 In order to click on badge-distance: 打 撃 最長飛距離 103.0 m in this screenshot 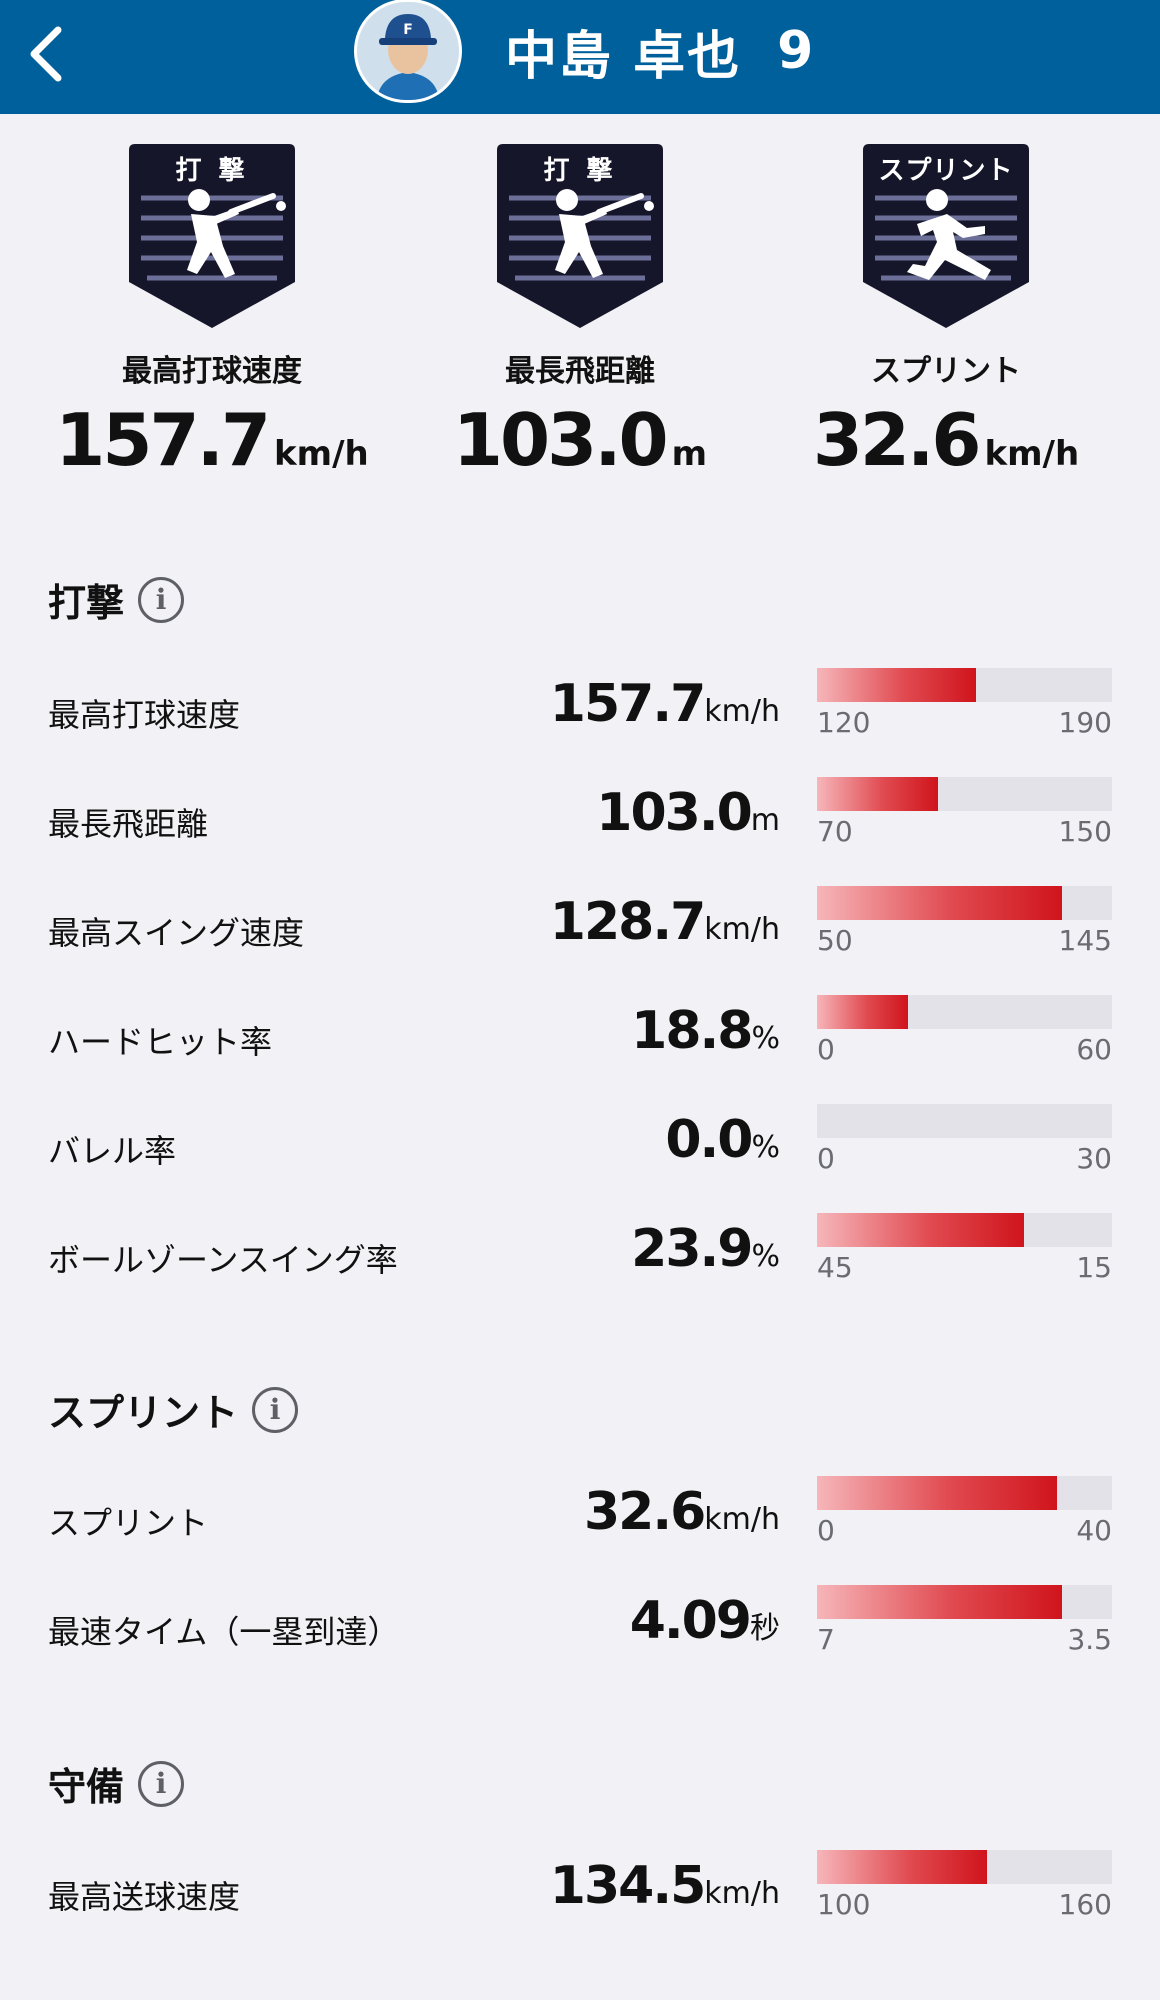, I will do `click(580, 312)`.